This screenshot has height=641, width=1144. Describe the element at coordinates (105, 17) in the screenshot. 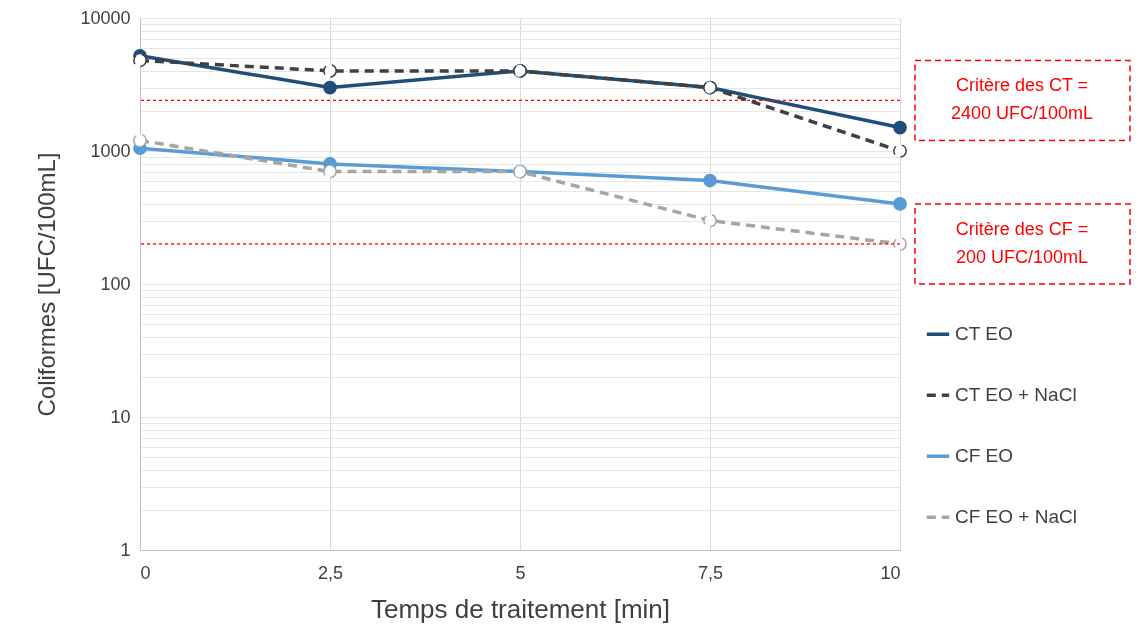

I see `y-tick-label: 10000` at that location.